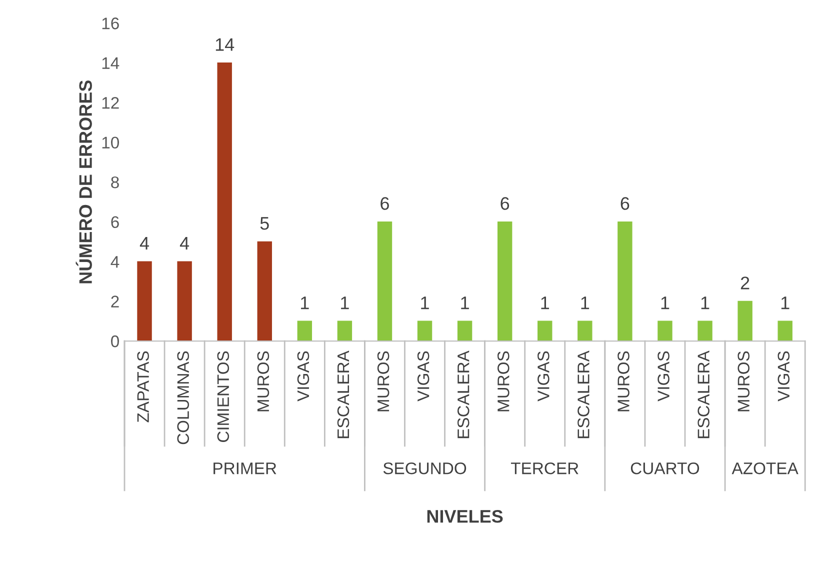  Describe the element at coordinates (745, 283) in the screenshot. I see `data-label: 2` at that location.